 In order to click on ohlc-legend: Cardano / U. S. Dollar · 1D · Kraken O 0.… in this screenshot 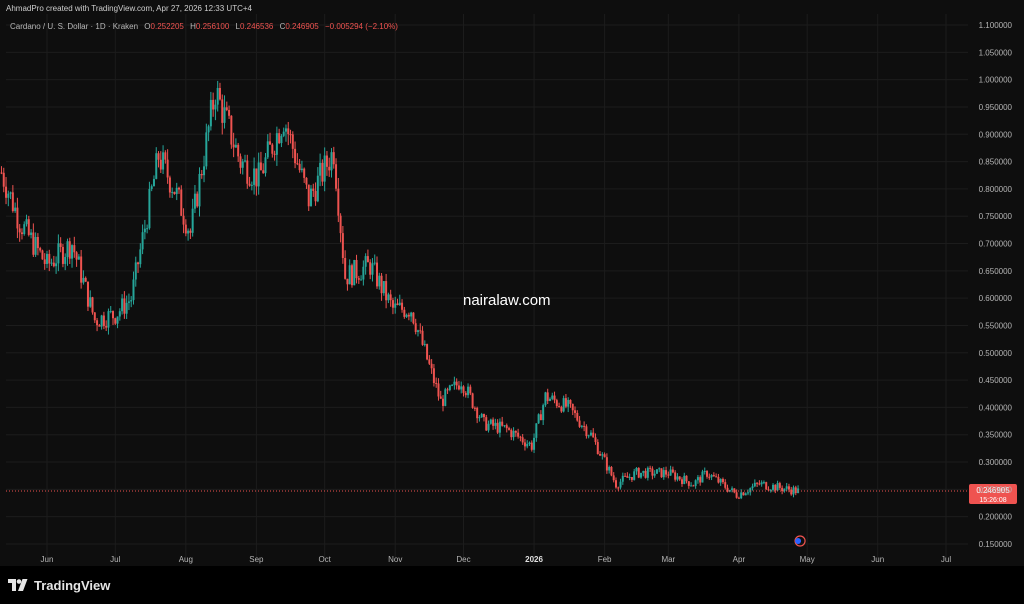, I will do `click(204, 26)`.